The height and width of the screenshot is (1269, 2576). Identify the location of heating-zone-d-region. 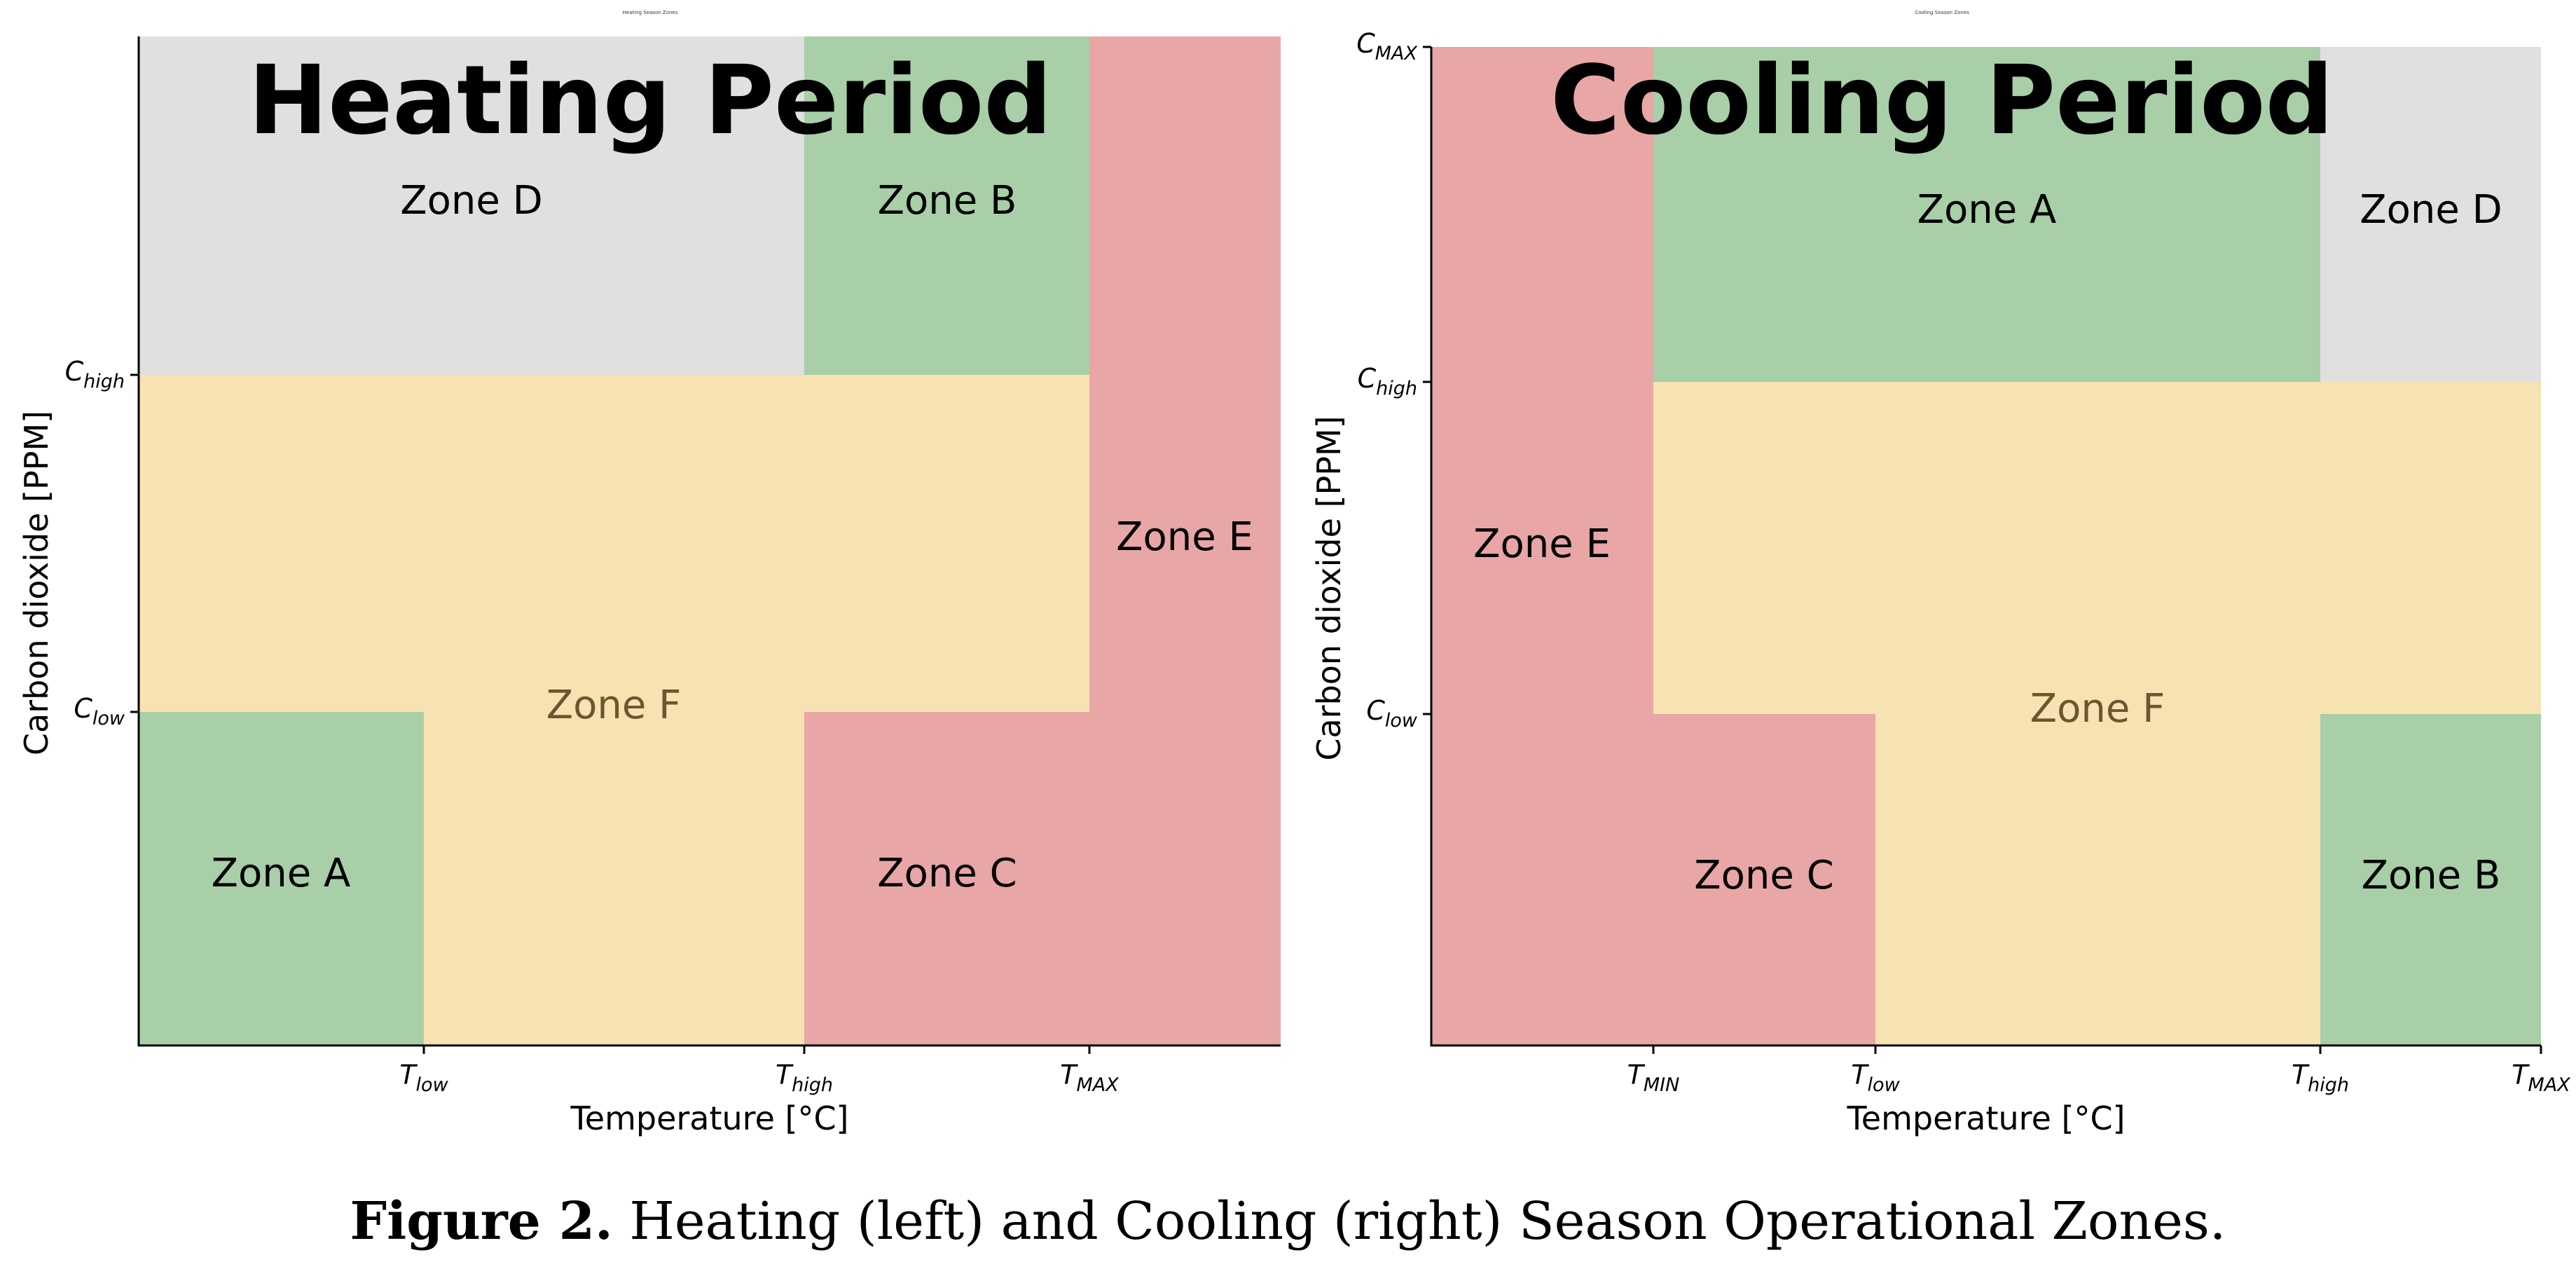
(471, 205).